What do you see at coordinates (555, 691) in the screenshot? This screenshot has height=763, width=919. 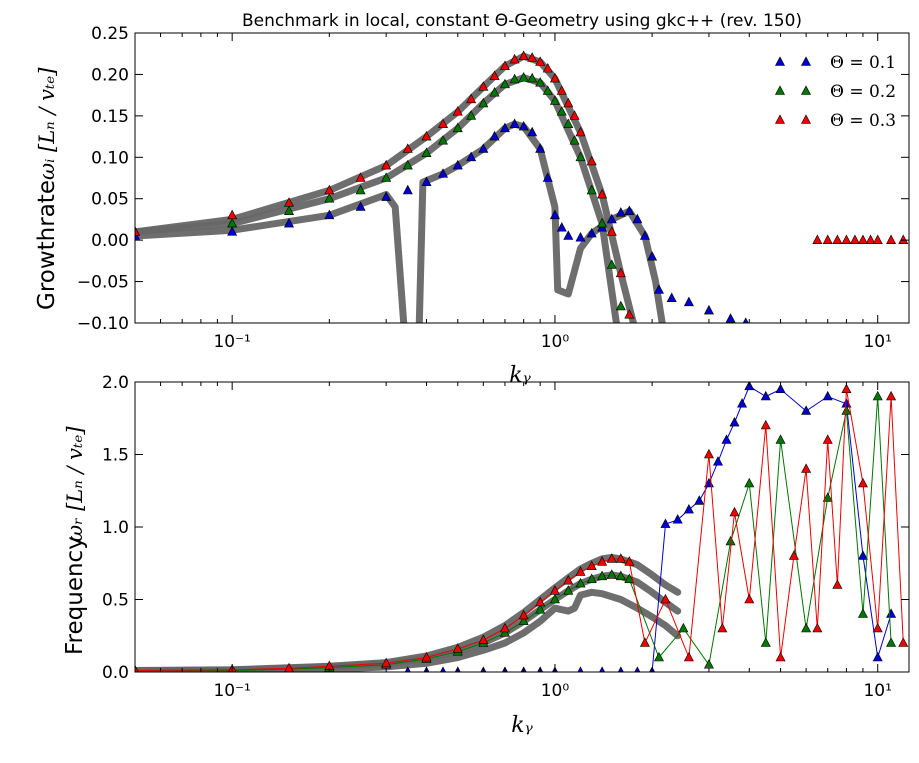 I see `frequency-xtick-label-1: 10⁰` at bounding box center [555, 691].